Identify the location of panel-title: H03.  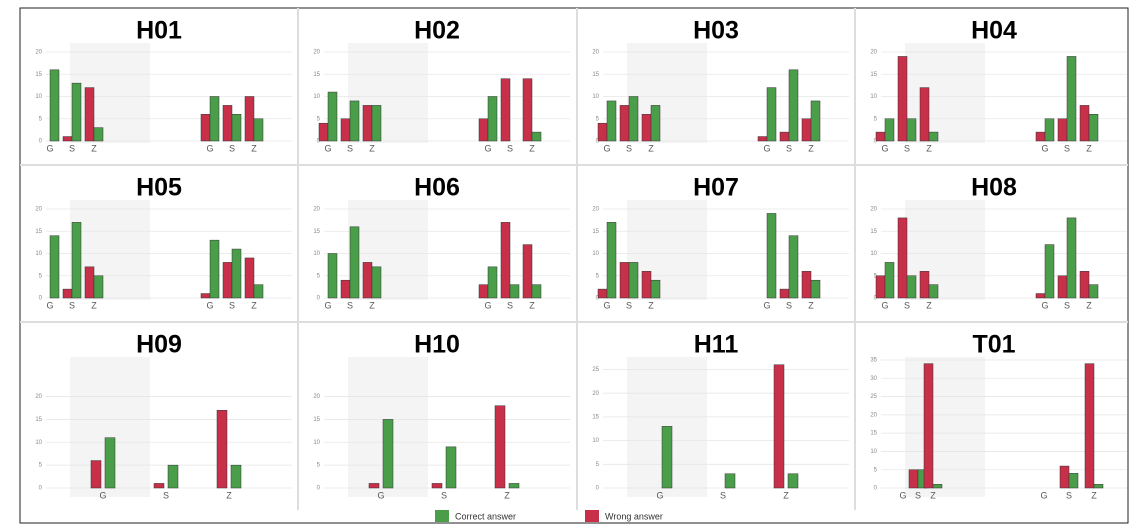
(716, 31).